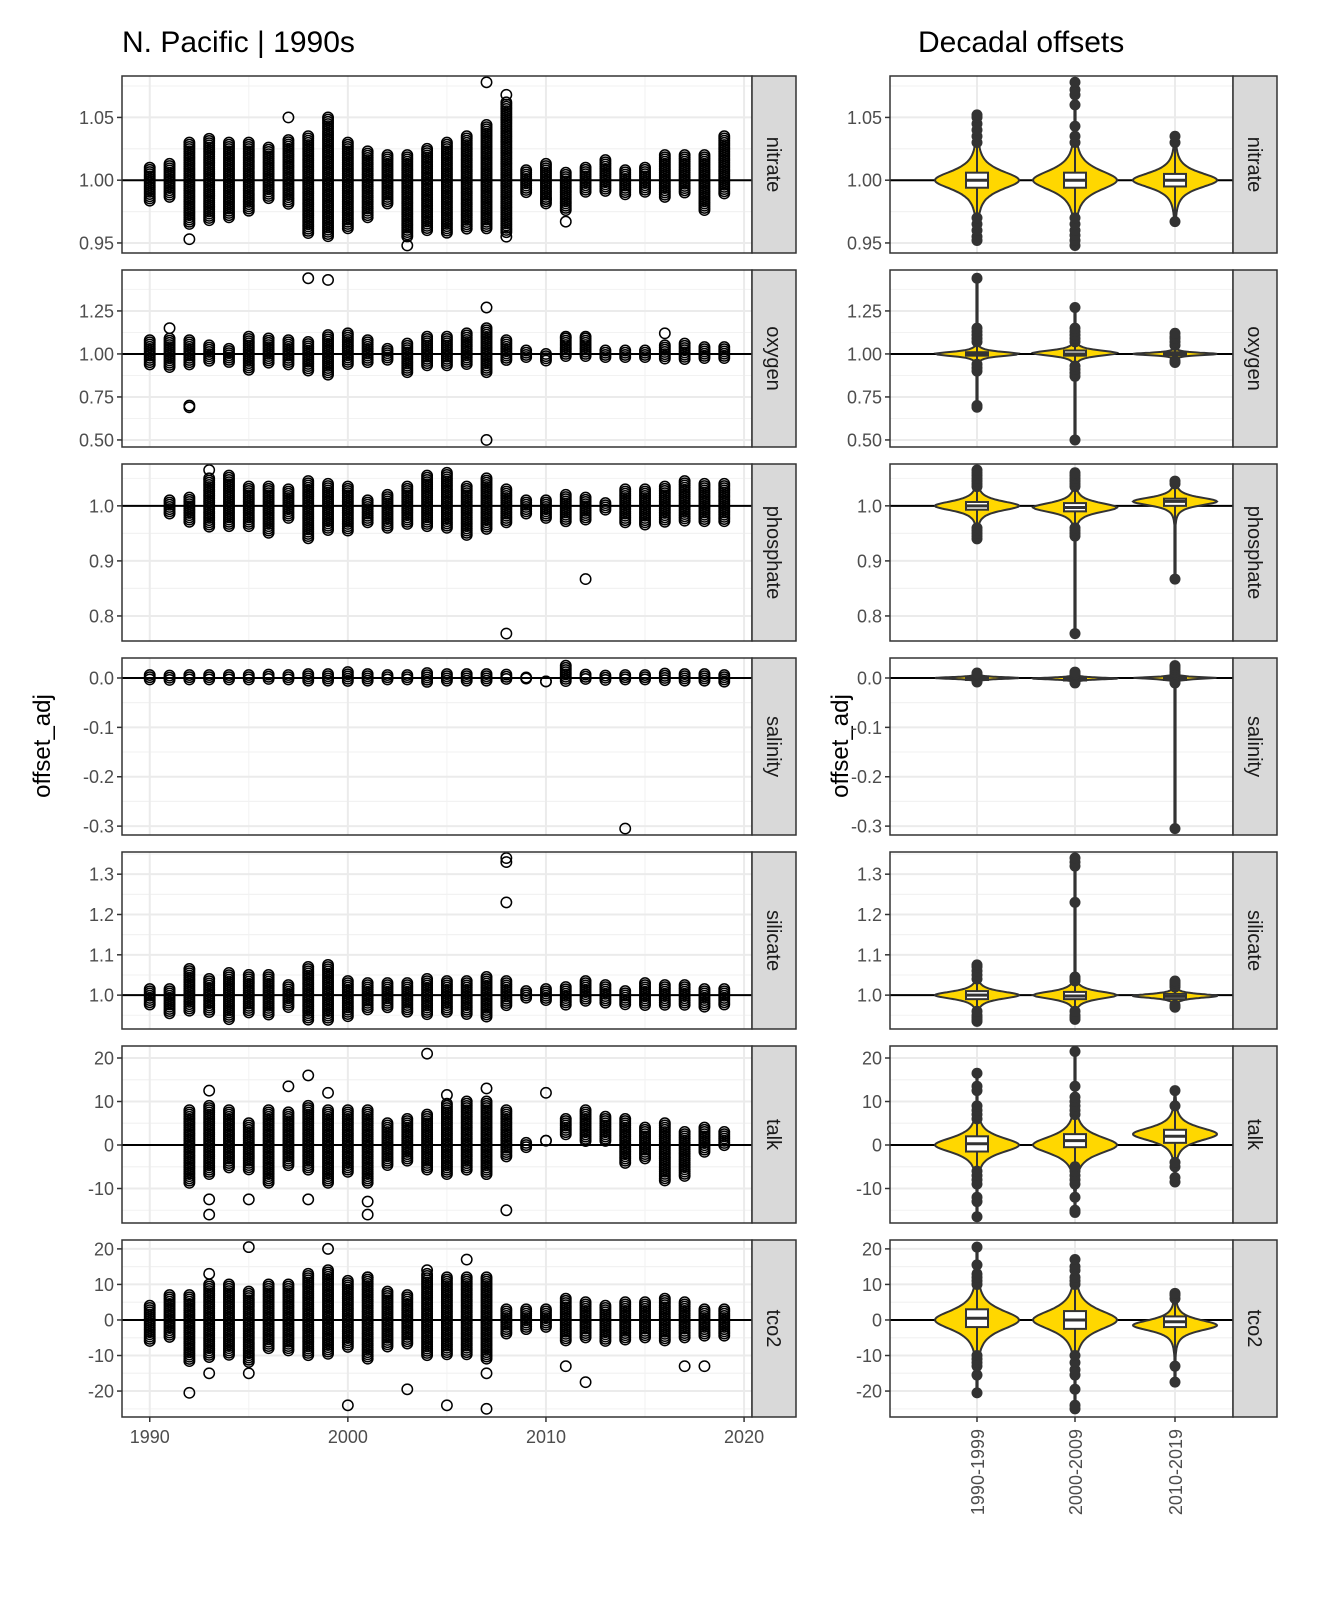  I want to click on year-column-2019, so click(724, 353).